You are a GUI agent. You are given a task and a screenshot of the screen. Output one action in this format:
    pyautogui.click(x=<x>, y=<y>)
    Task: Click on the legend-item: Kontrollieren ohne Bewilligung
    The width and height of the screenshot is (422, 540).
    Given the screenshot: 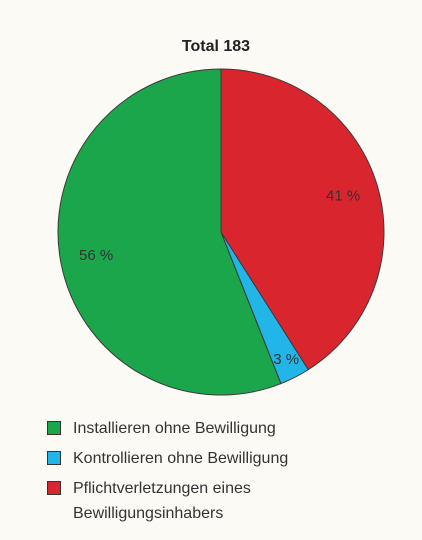 What is the action you would take?
    pyautogui.click(x=182, y=458)
    